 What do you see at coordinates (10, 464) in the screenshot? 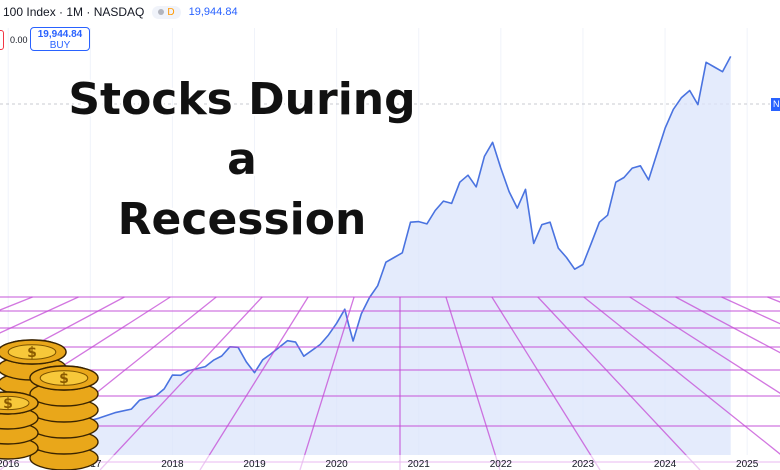
I see `x-tick-label: 2016` at bounding box center [10, 464].